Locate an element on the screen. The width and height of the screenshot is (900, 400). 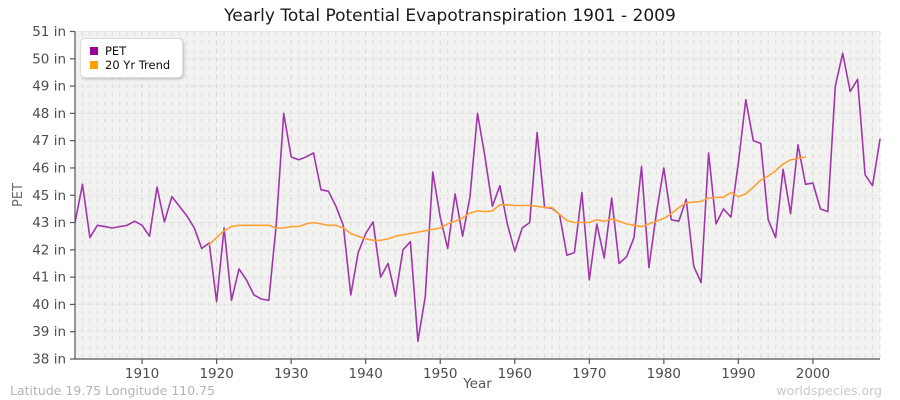
x-tick-label: 1990 is located at coordinates (738, 374).